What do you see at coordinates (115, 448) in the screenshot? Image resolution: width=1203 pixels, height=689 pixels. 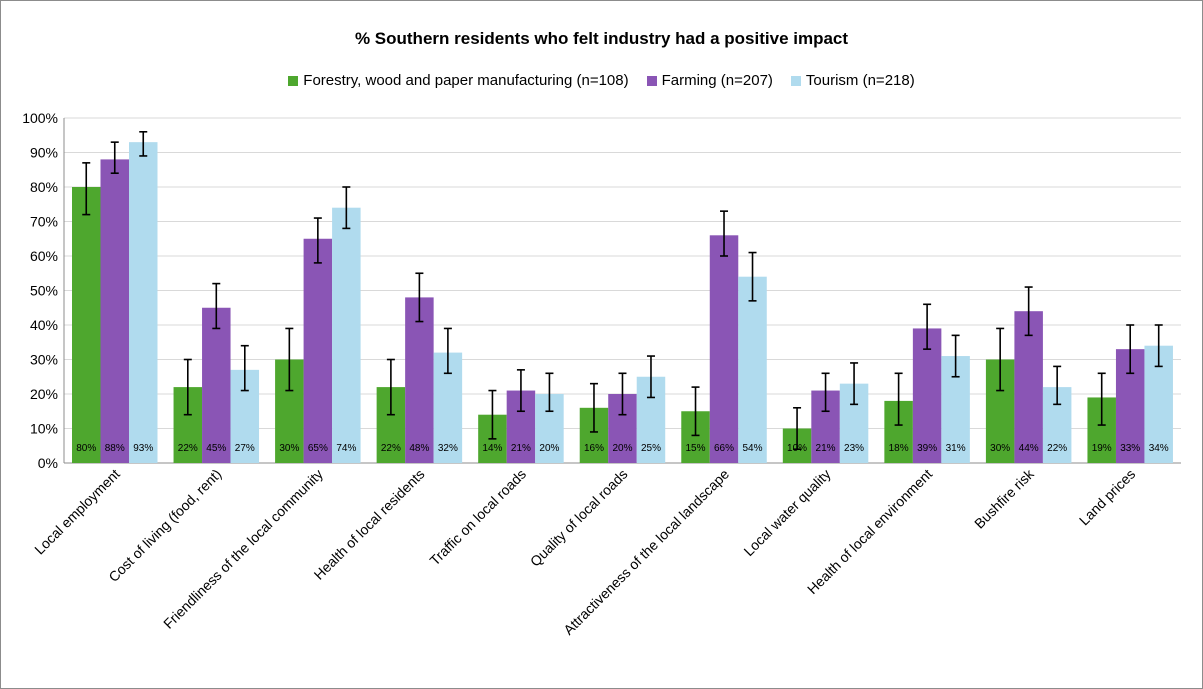 I see `data-label: 88%` at bounding box center [115, 448].